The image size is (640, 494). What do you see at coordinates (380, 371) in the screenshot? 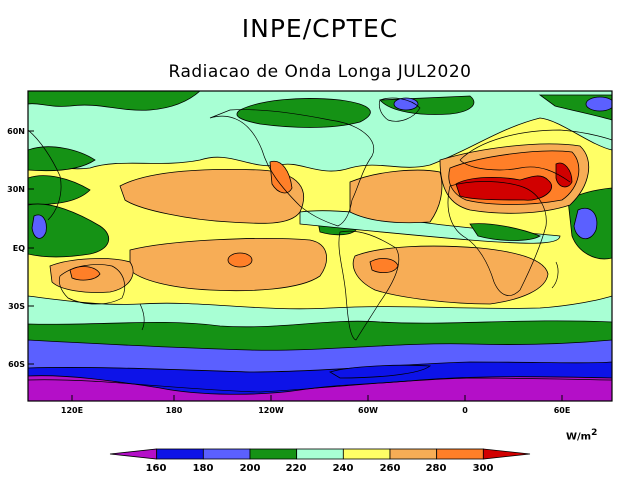
I see `band-160-180-ross-sea` at bounding box center [380, 371].